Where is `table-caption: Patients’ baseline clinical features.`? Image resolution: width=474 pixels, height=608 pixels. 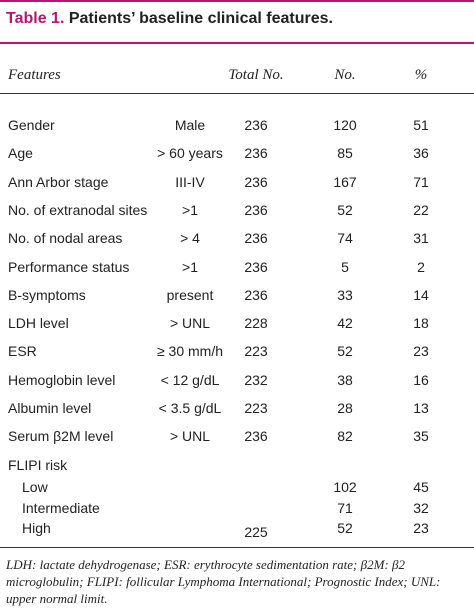 table-caption: Patients’ baseline clinical features. is located at coordinates (200, 18).